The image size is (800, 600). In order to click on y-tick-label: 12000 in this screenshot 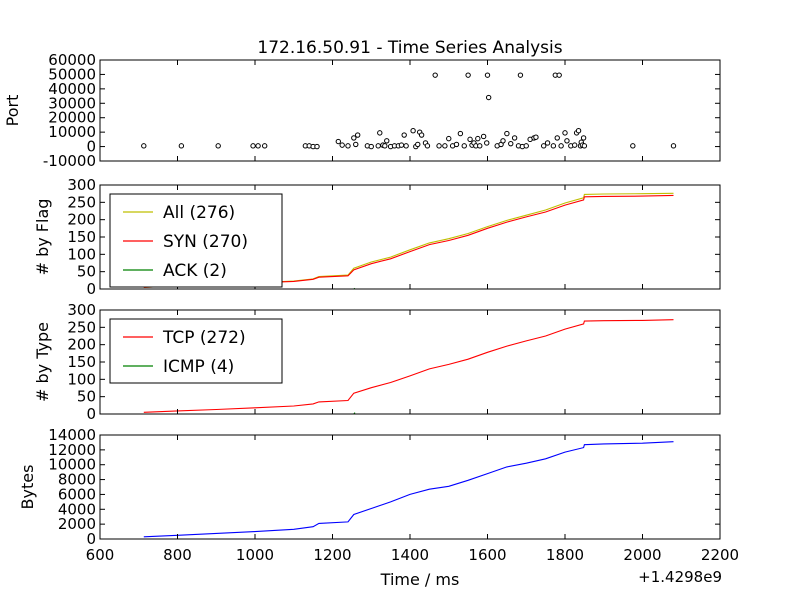, I will do `click(72, 450)`.